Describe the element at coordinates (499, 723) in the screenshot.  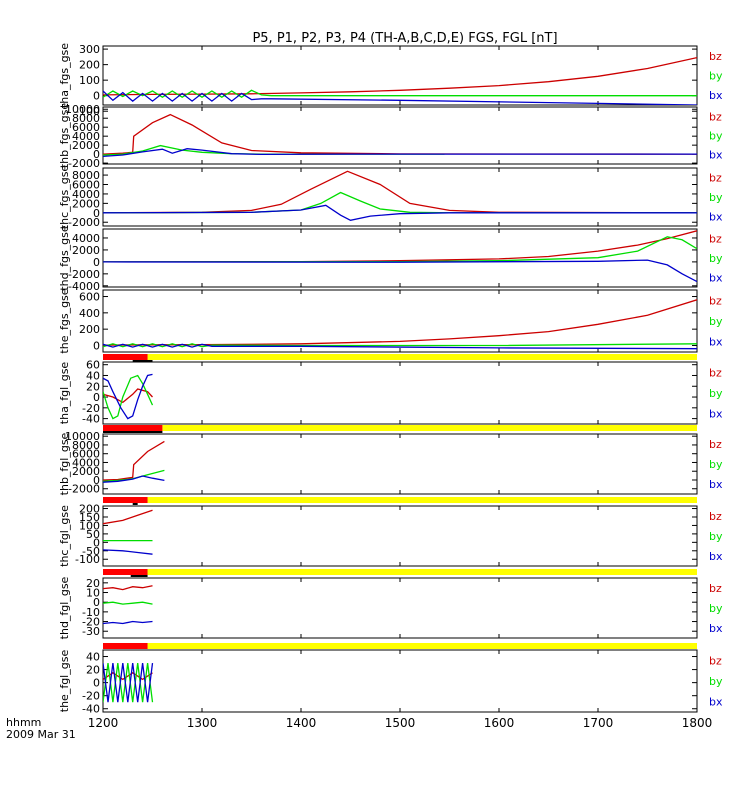
I see `x-tick-label: 1600` at that location.